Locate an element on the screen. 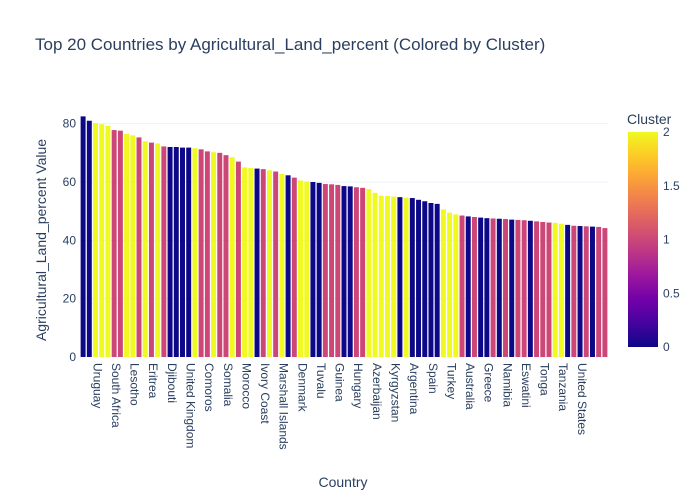 The width and height of the screenshot is (700, 500). y-tick-label: 60 is located at coordinates (70, 182).